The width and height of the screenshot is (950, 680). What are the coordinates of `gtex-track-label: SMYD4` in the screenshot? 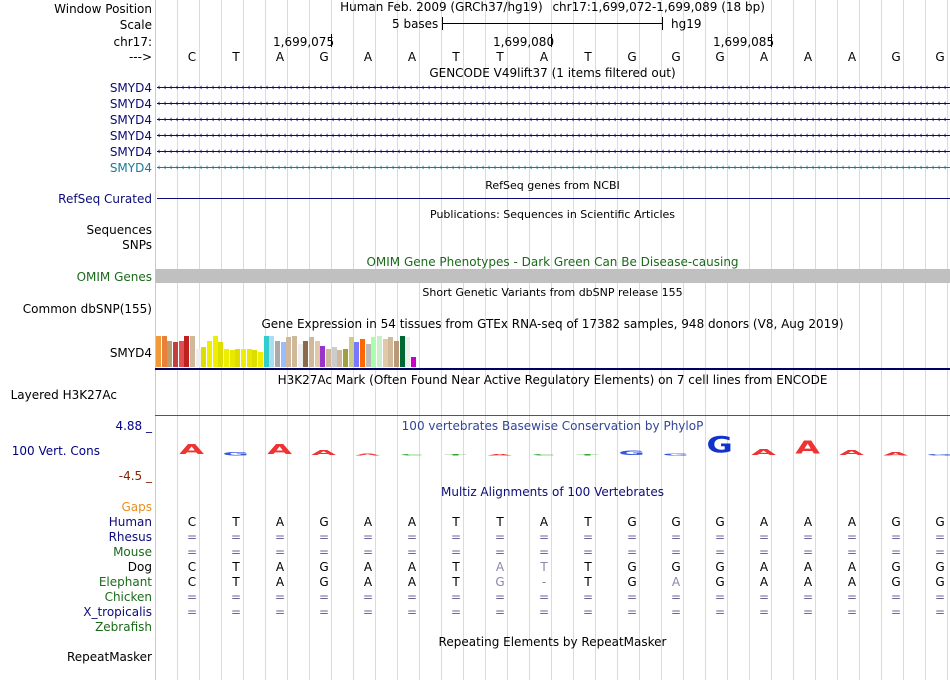 It's located at (130, 353).